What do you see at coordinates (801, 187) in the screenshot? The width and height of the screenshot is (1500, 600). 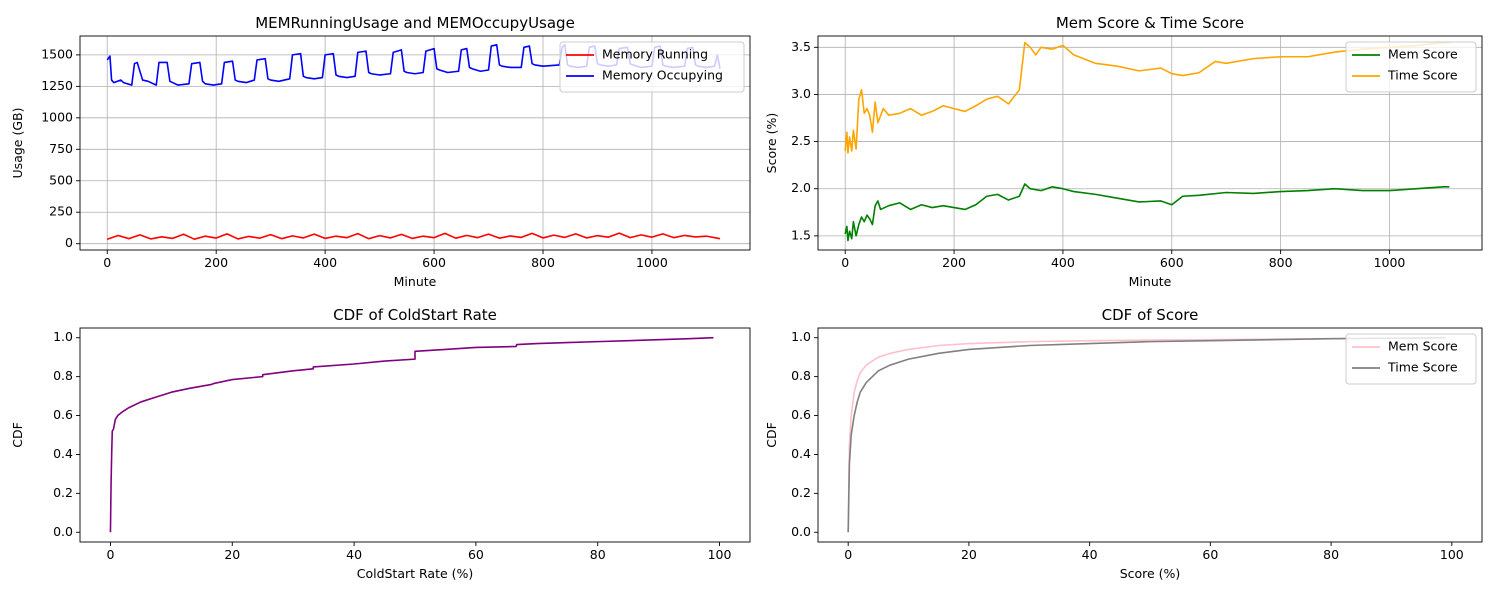 I see `y-tick-label: 2.0` at bounding box center [801, 187].